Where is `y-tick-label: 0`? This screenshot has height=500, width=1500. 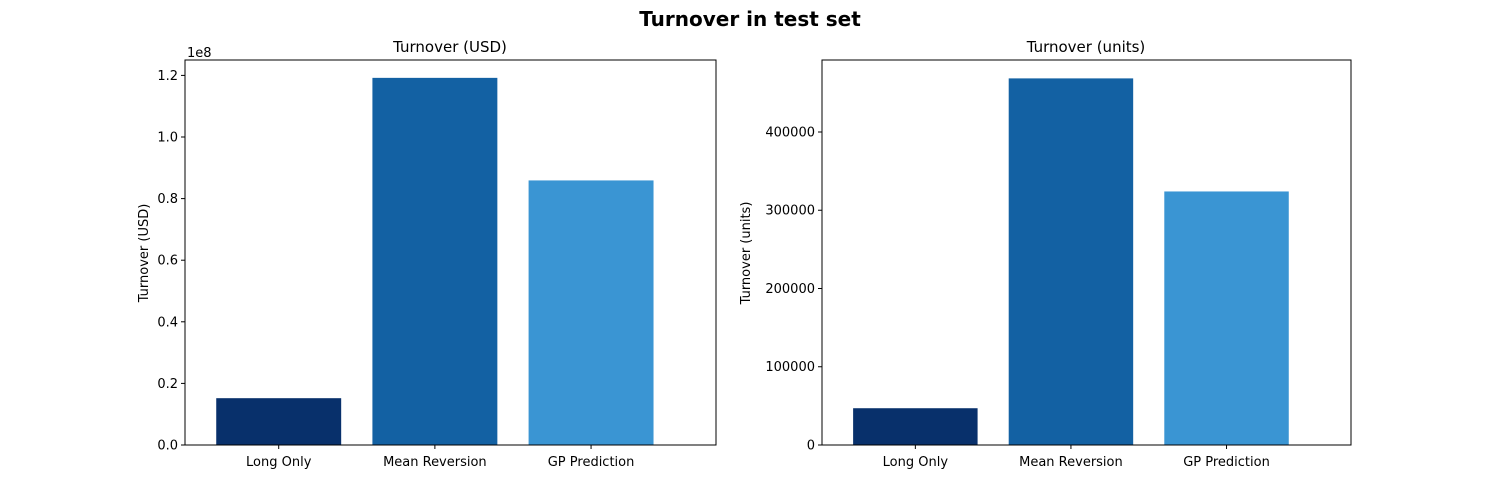 y-tick-label: 0 is located at coordinates (811, 446).